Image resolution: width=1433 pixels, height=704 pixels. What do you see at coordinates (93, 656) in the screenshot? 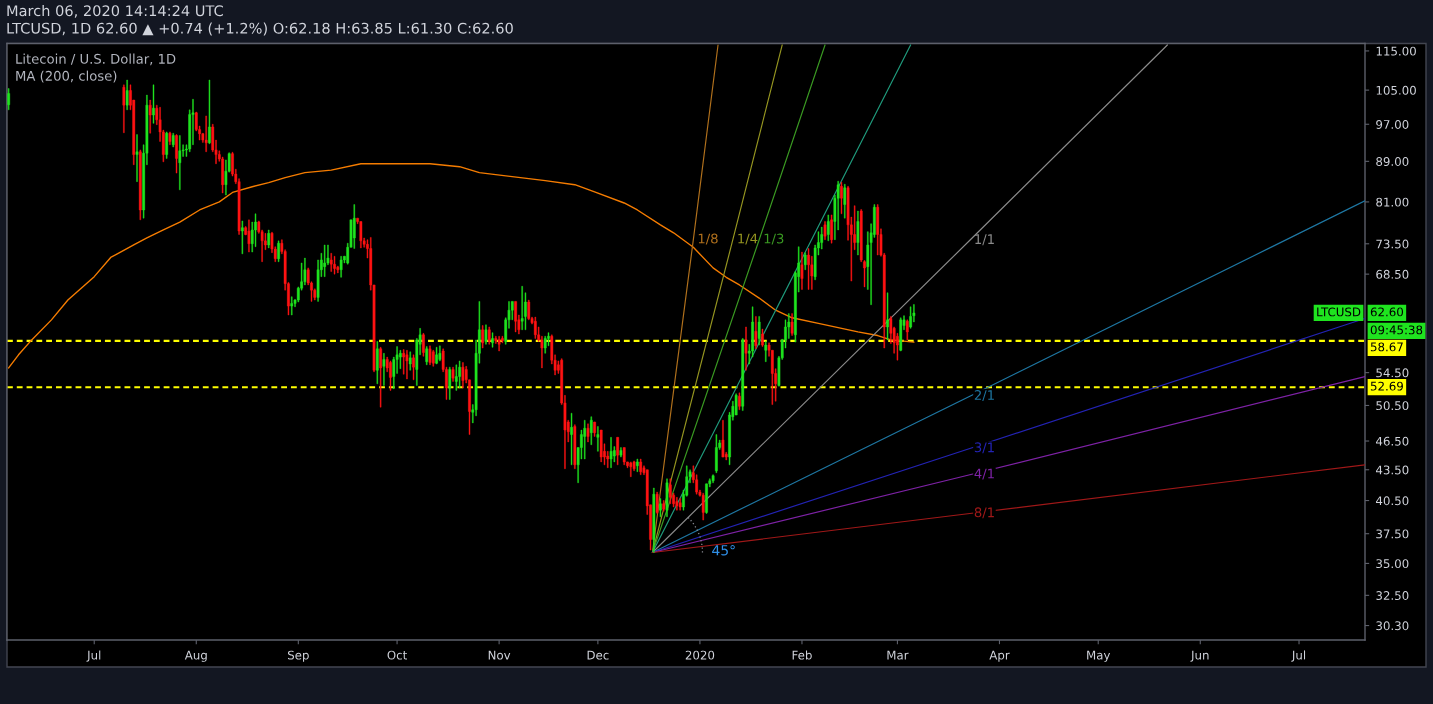
I see `x-tick-label: Jul` at bounding box center [93, 656].